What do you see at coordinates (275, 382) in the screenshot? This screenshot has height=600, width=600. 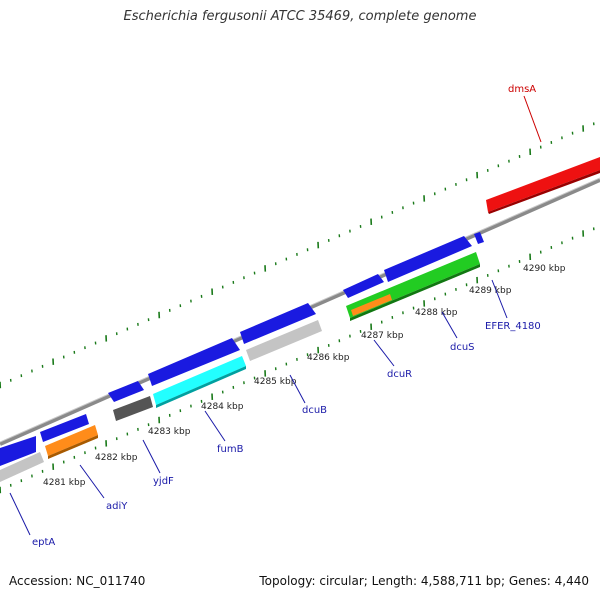 I see `scale-label-4285: 4285 kbp` at bounding box center [275, 382].